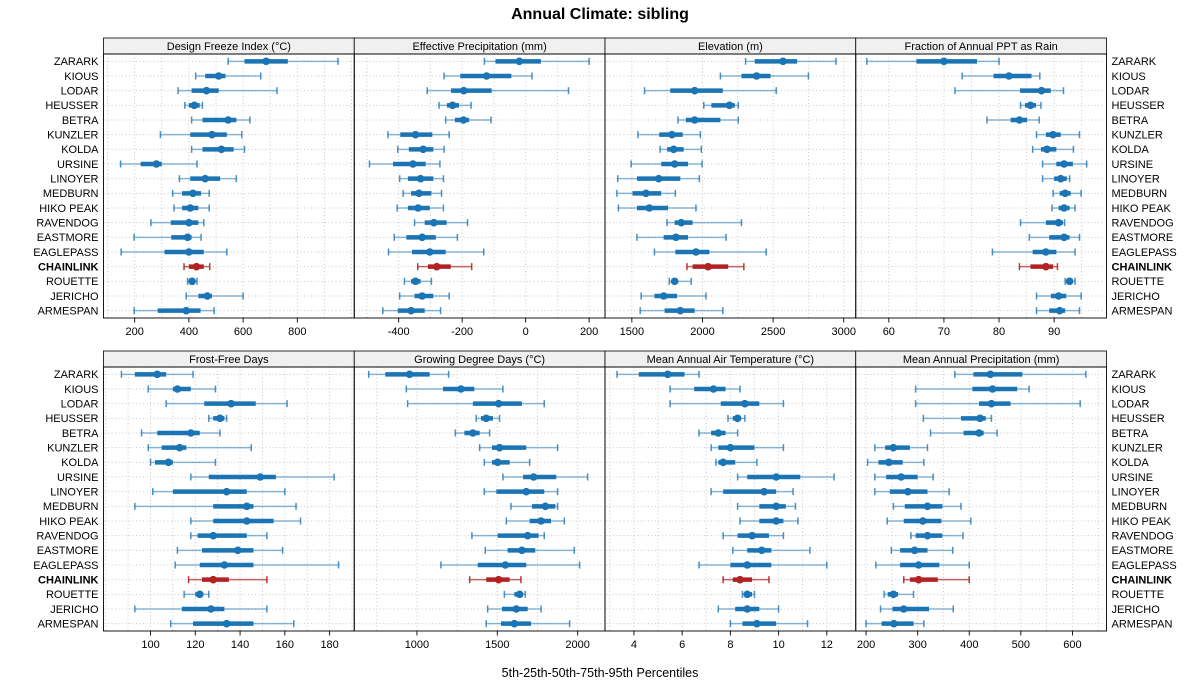 The height and width of the screenshot is (700, 1200). Describe the element at coordinates (577, 645) in the screenshot. I see `tick-label: 2000` at that location.